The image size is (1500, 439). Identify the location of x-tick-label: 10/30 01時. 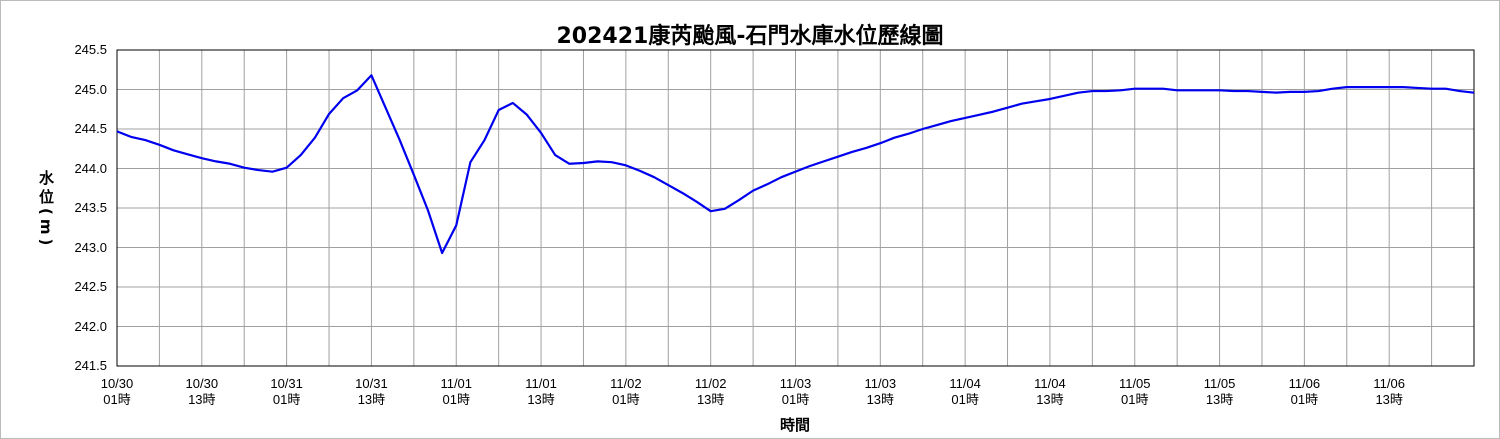
(117, 391).